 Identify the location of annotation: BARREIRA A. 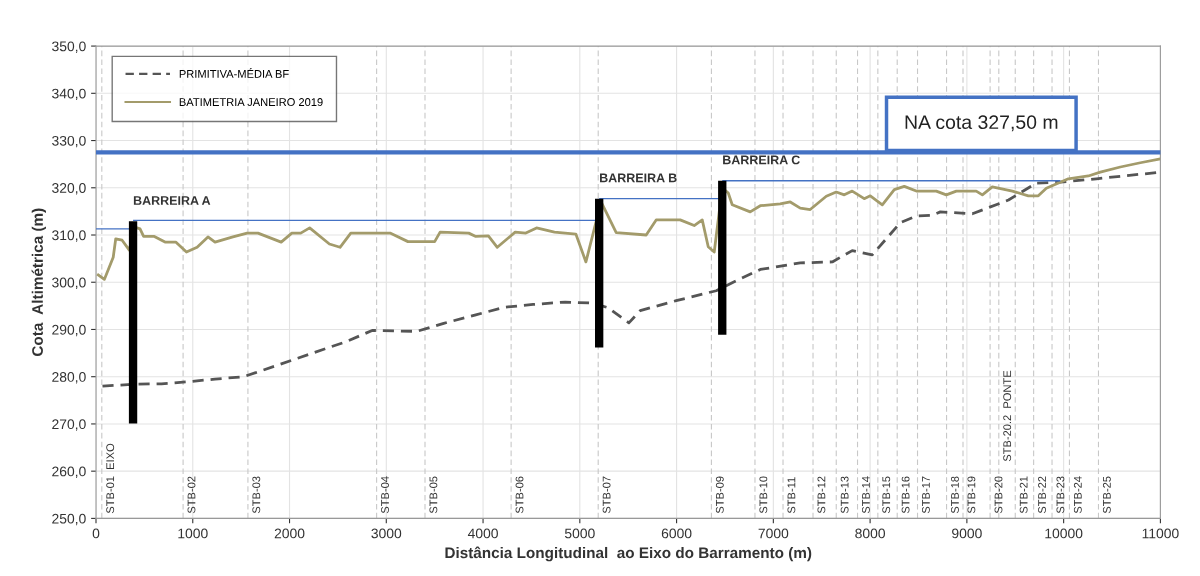
(172, 200).